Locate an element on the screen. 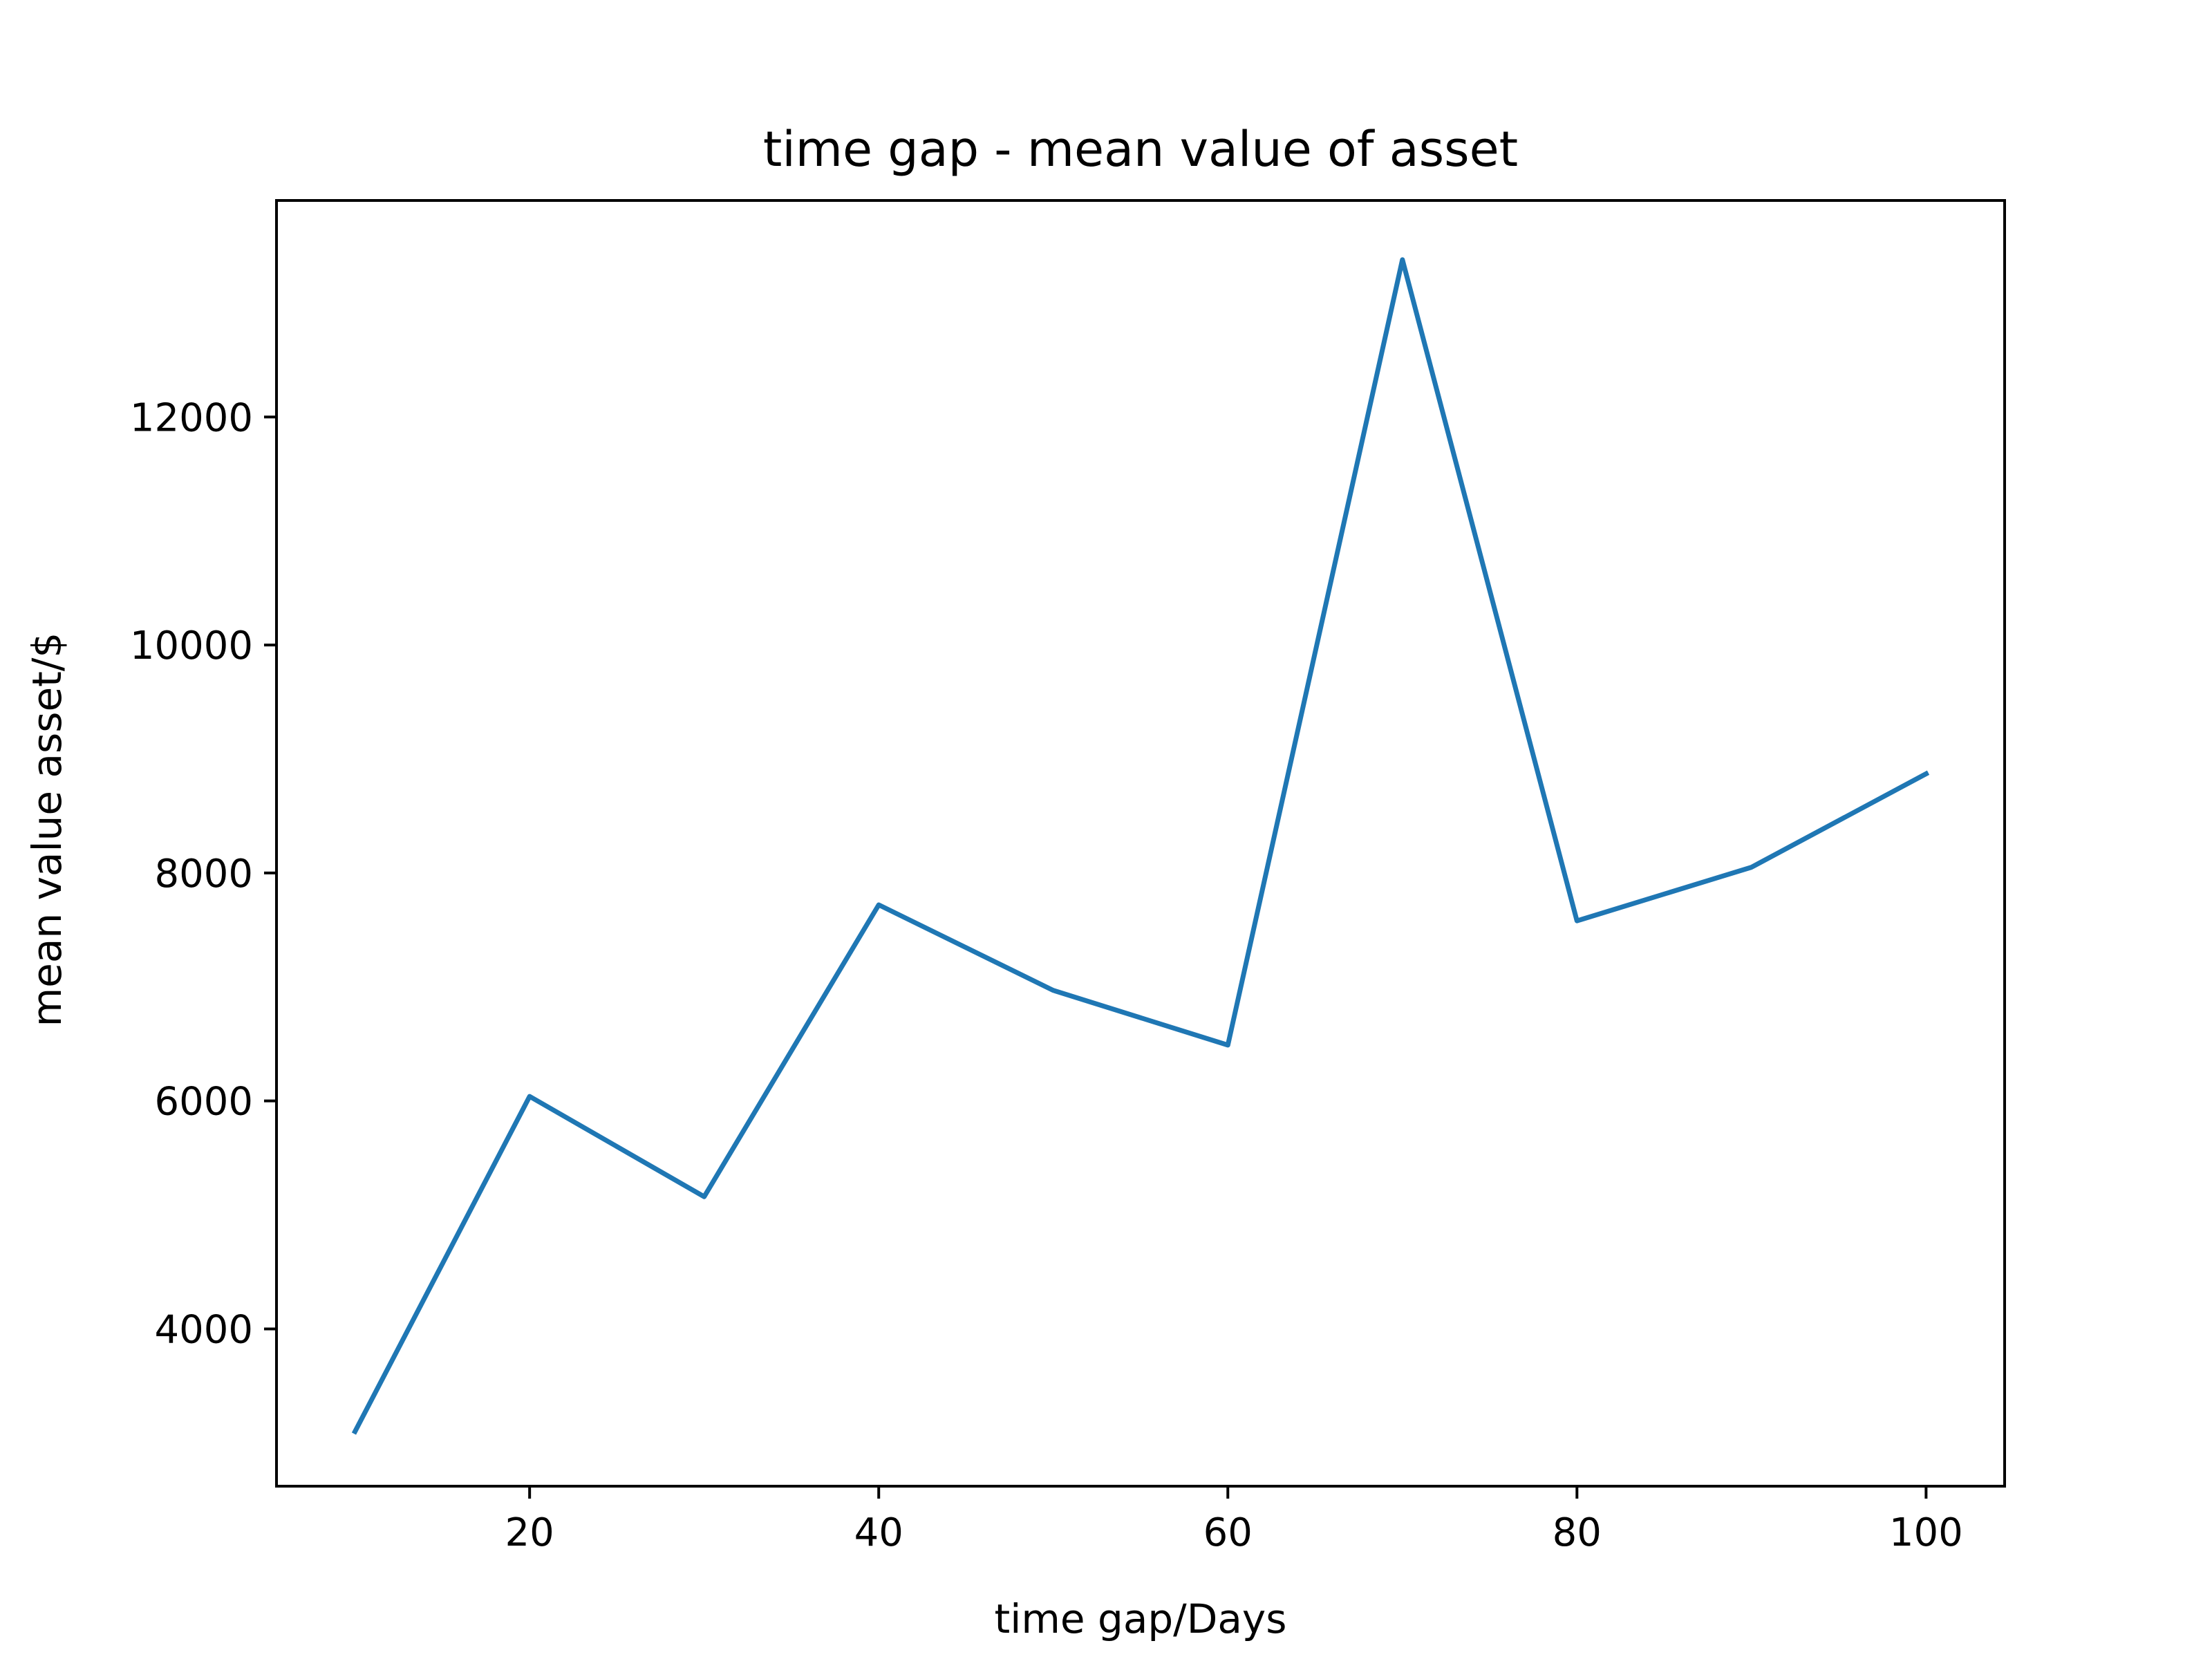 Image resolution: width=2212 pixels, height=1659 pixels. y-tick-label: 8000 is located at coordinates (204, 875).